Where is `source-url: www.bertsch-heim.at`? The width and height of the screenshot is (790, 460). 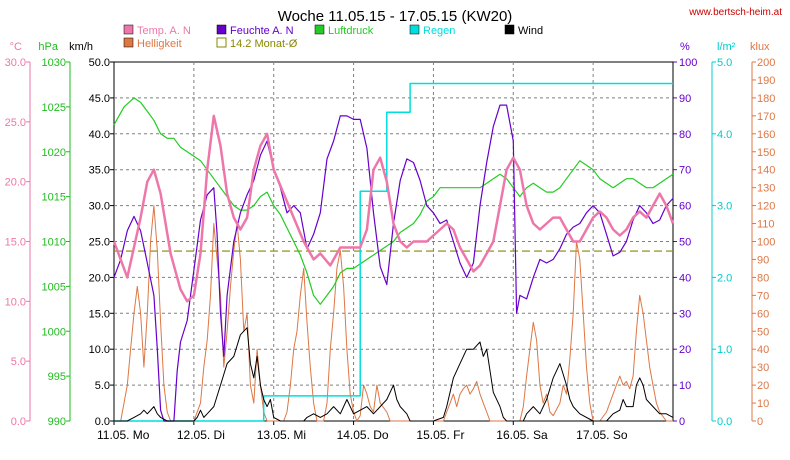
source-url: www.bertsch-heim.at is located at coordinates (735, 12).